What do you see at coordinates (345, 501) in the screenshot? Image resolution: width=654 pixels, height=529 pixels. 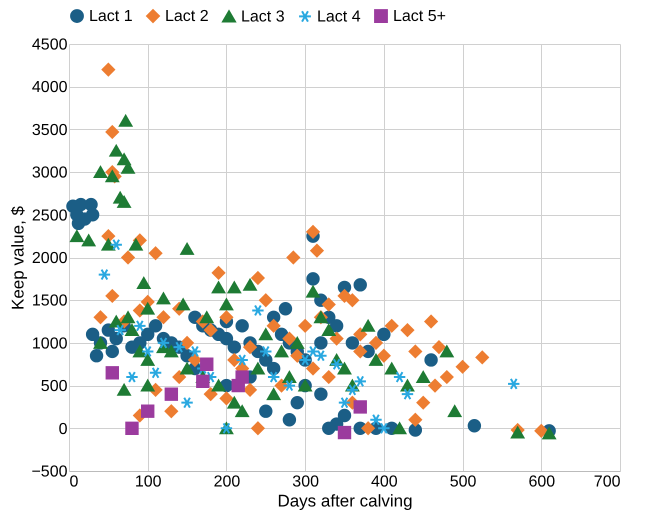 I see `x-axis-title: Days after calving` at bounding box center [345, 501].